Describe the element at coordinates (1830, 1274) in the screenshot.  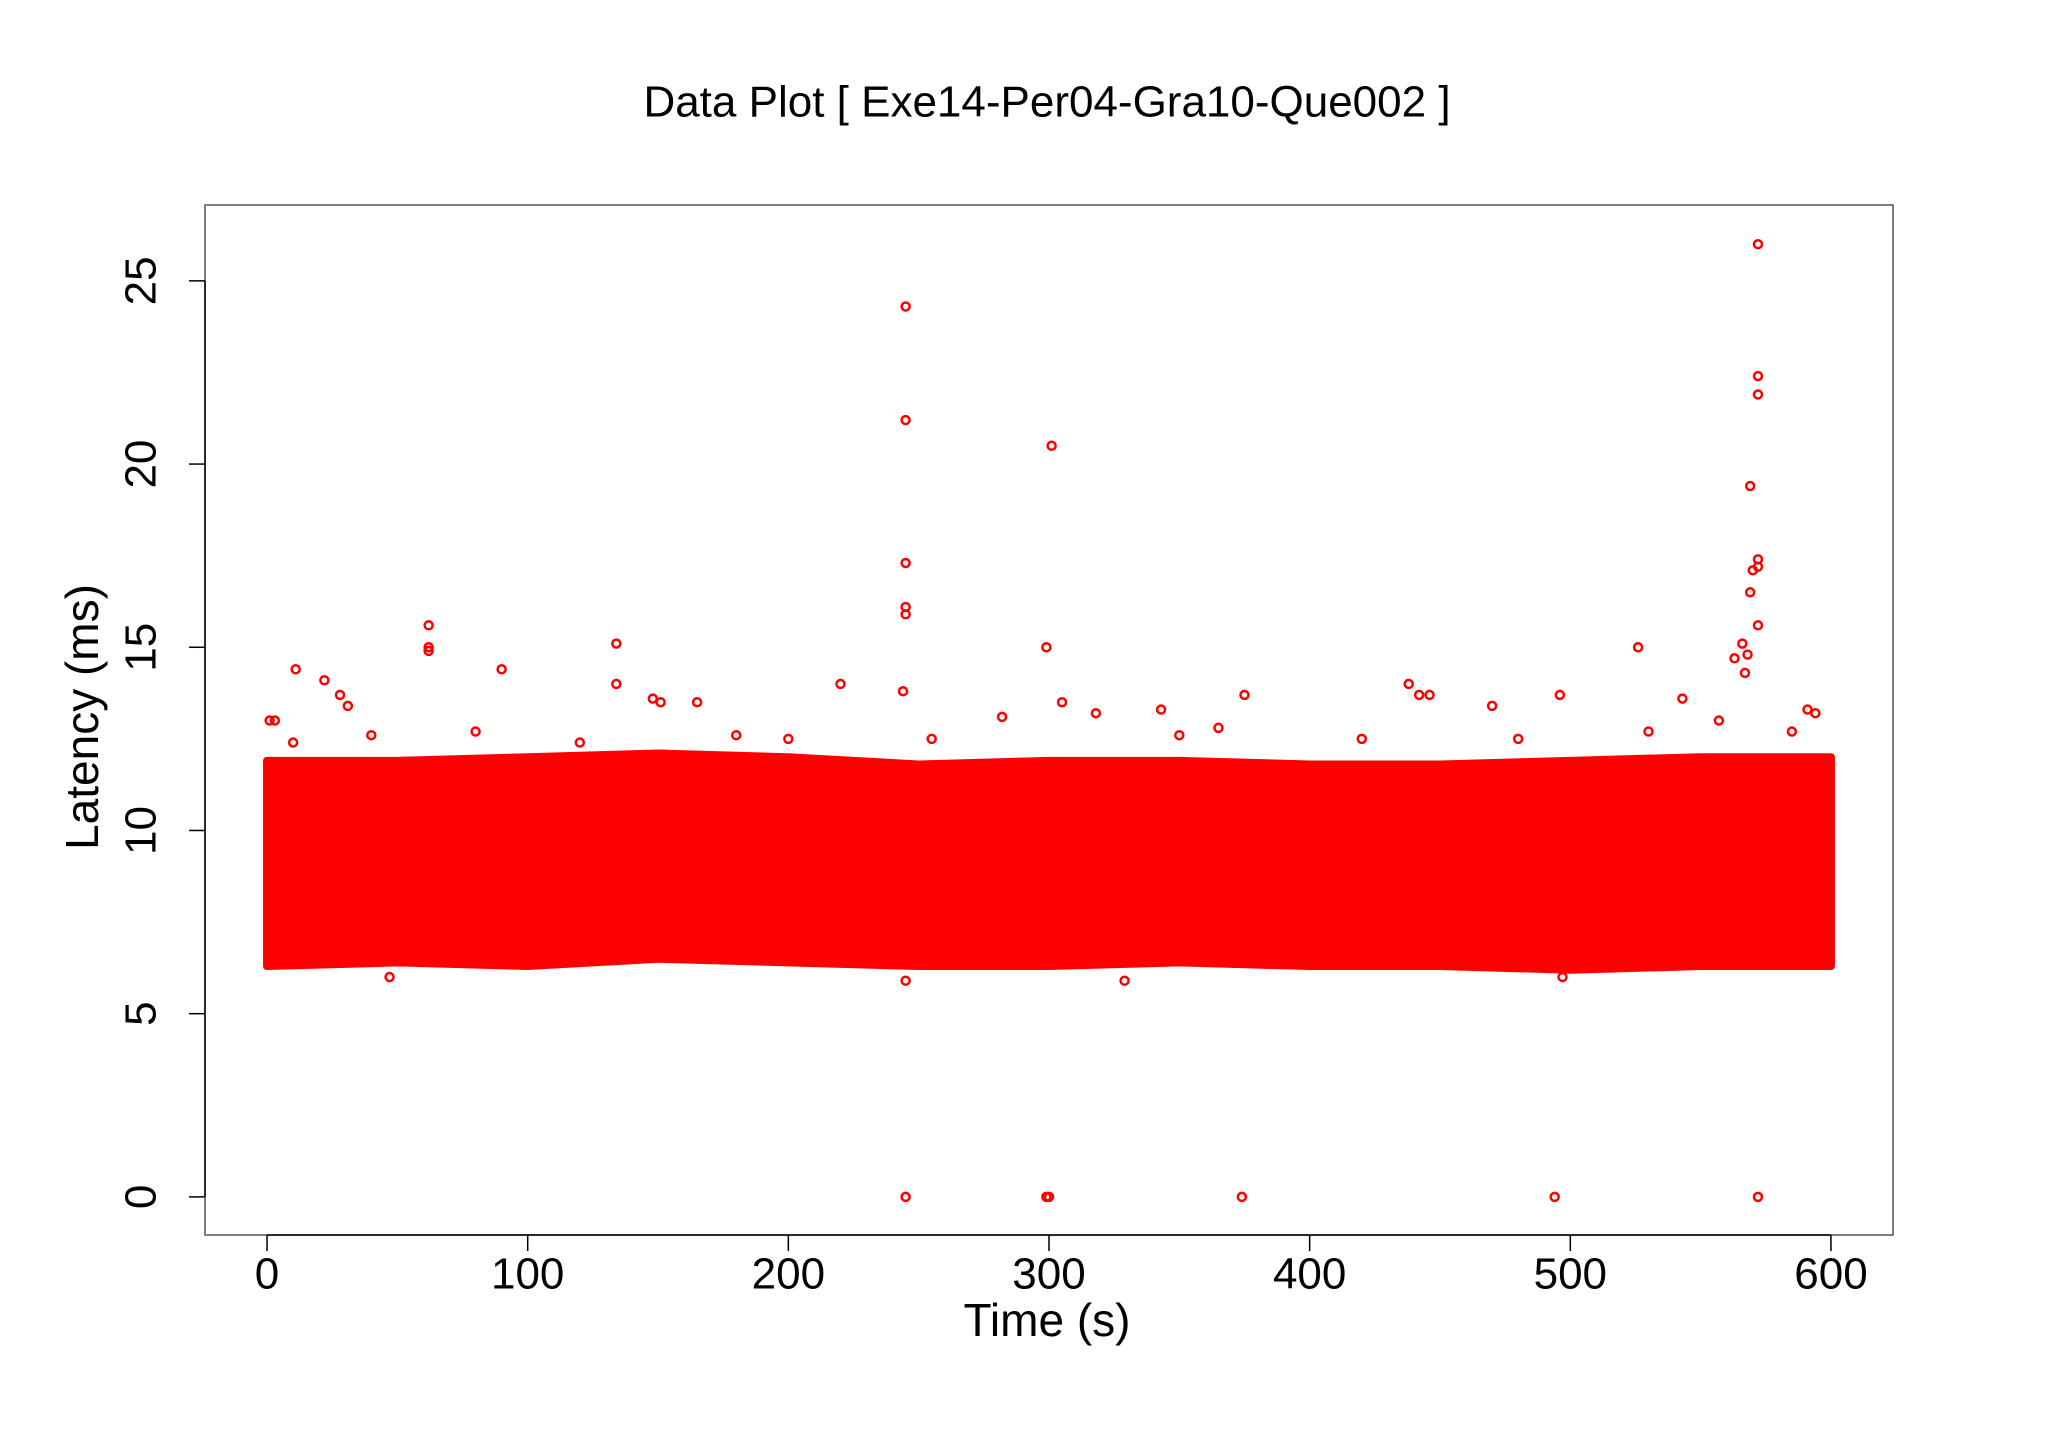
I see `x-tick-label: 600` at that location.